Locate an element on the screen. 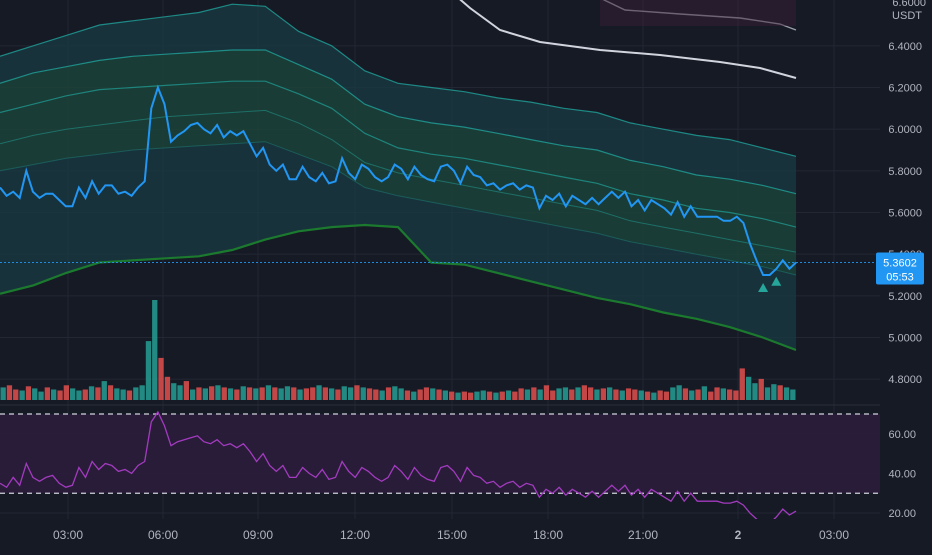 This screenshot has height=555, width=932. time-tick-label: 03:00 is located at coordinates (834, 535).